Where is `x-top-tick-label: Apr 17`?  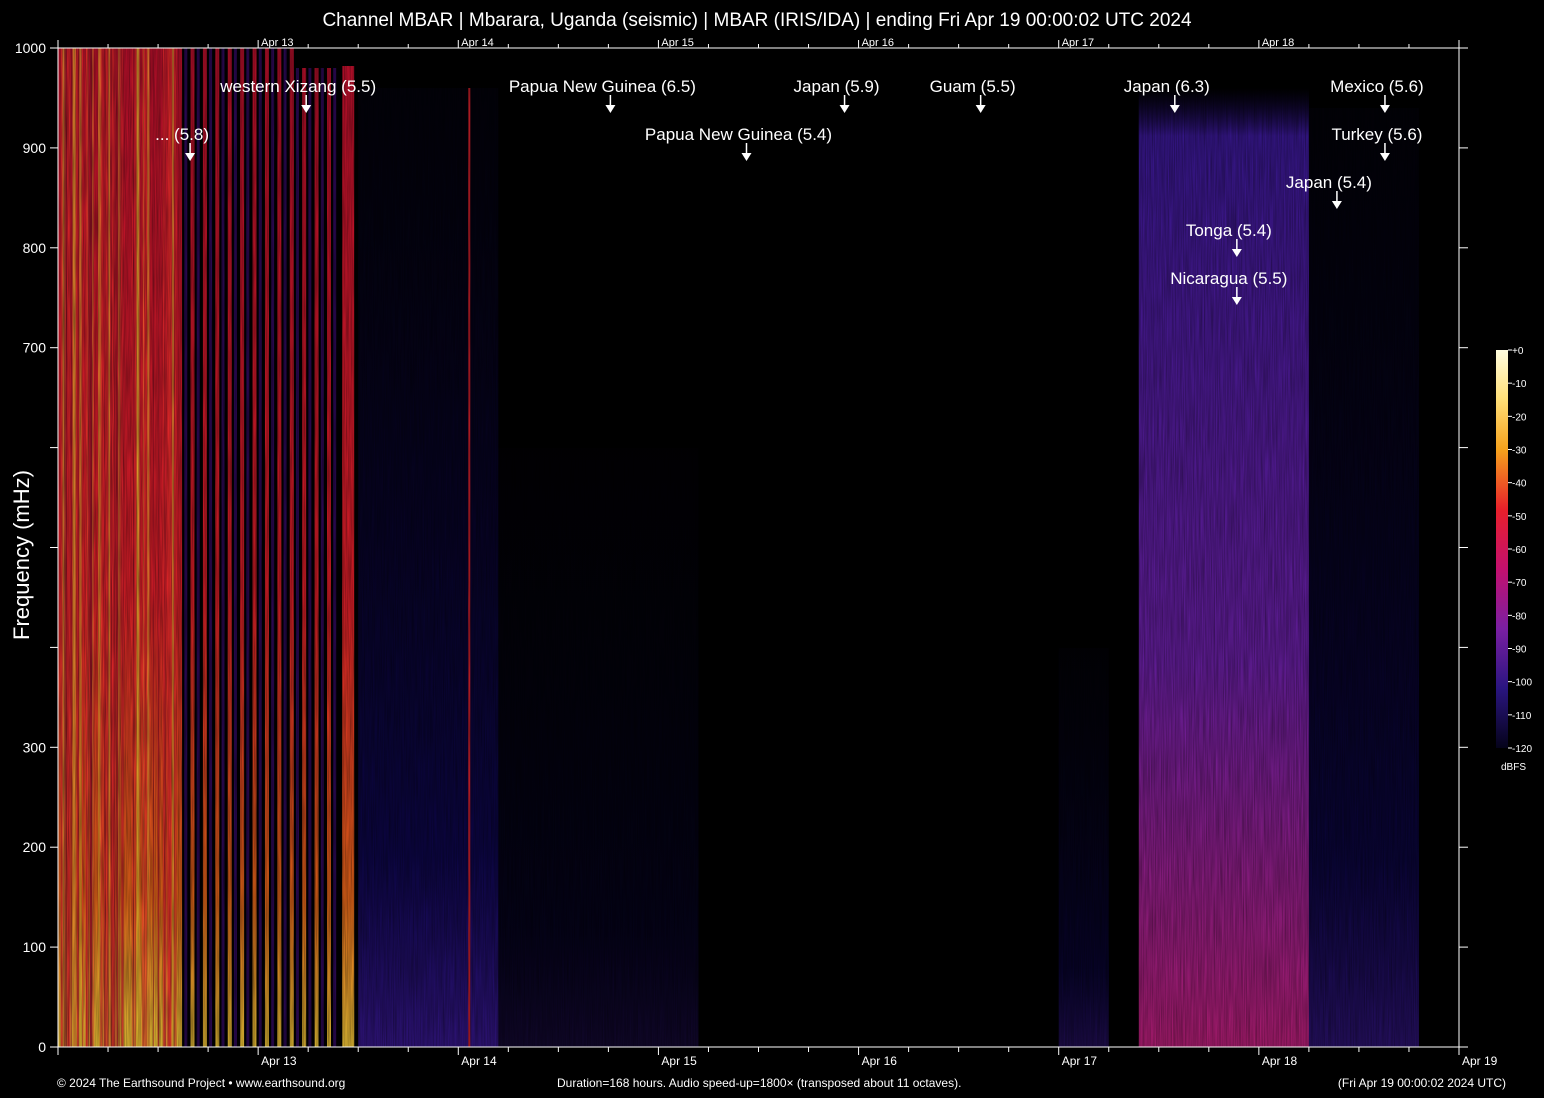 x-top-tick-label: Apr 17 is located at coordinates (1078, 43).